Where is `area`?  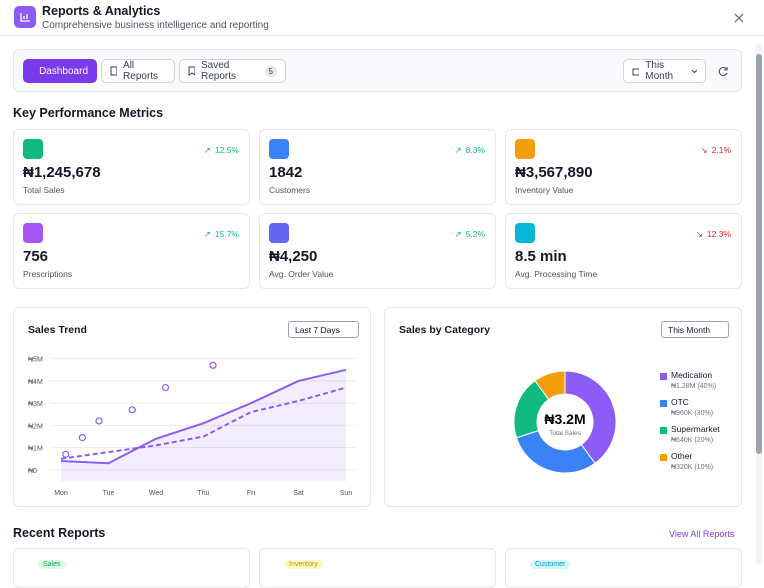
area is located at coordinates (203, 425).